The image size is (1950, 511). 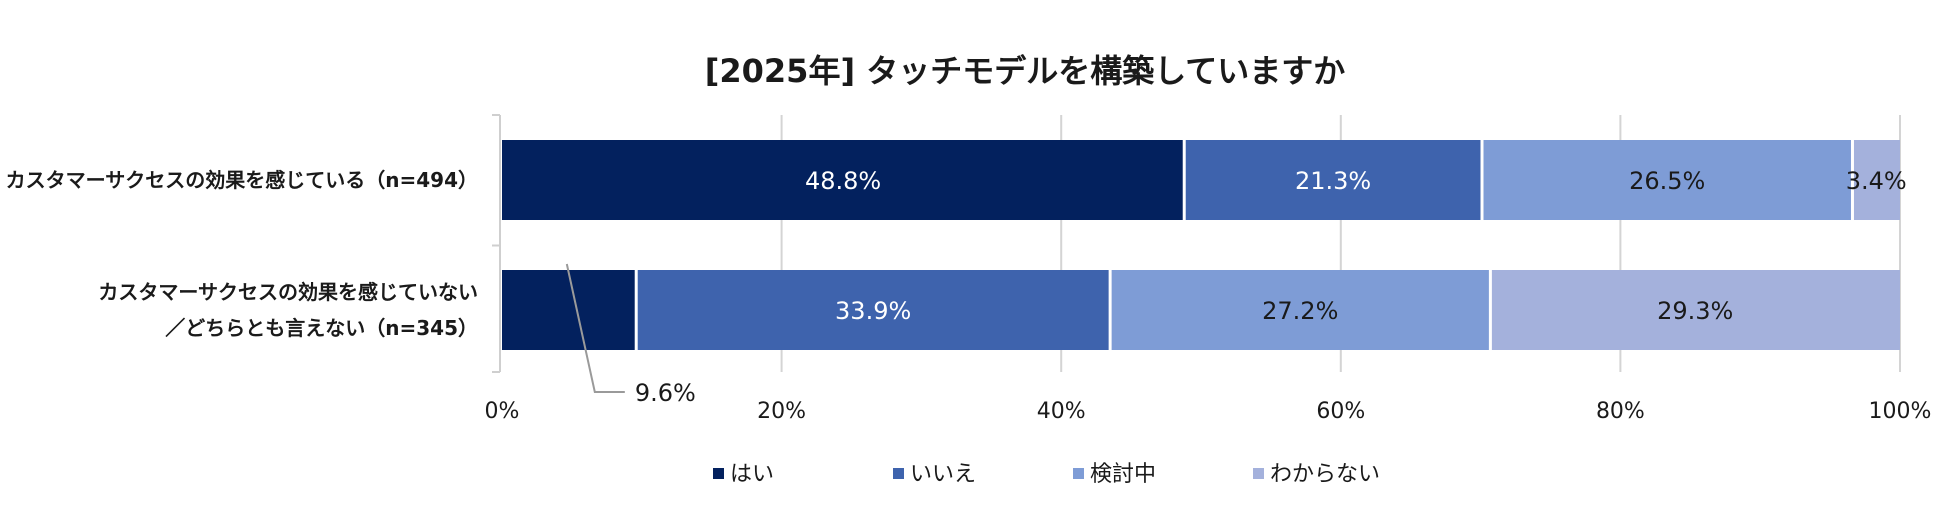 What do you see at coordinates (781, 411) in the screenshot?
I see `x-tick-label: 20%` at bounding box center [781, 411].